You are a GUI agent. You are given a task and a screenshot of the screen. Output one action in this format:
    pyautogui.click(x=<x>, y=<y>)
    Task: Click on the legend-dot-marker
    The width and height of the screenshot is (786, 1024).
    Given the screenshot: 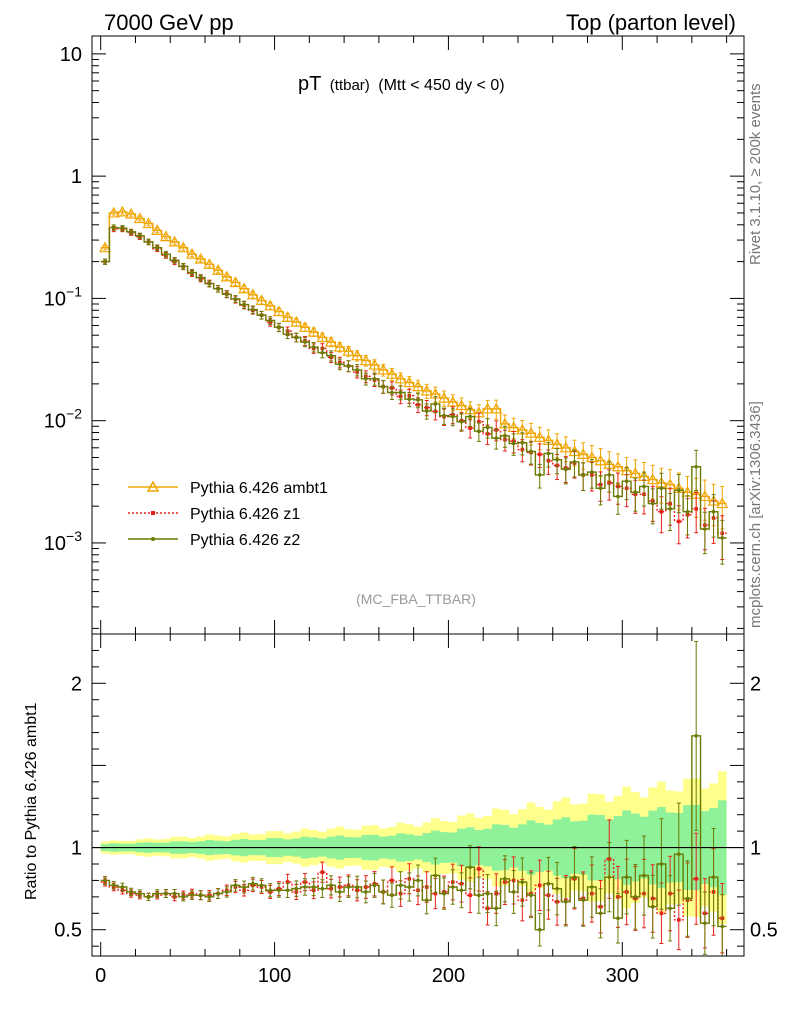 What is the action you would take?
    pyautogui.click(x=153, y=539)
    